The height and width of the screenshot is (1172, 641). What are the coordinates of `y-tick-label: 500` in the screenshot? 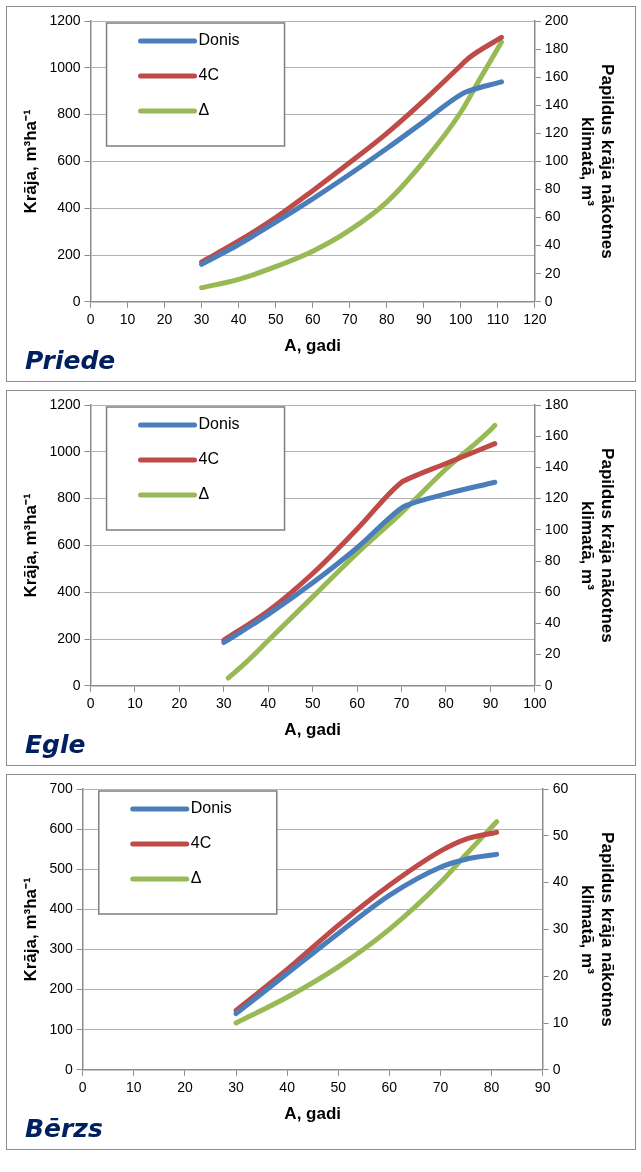 It's located at (61, 868).